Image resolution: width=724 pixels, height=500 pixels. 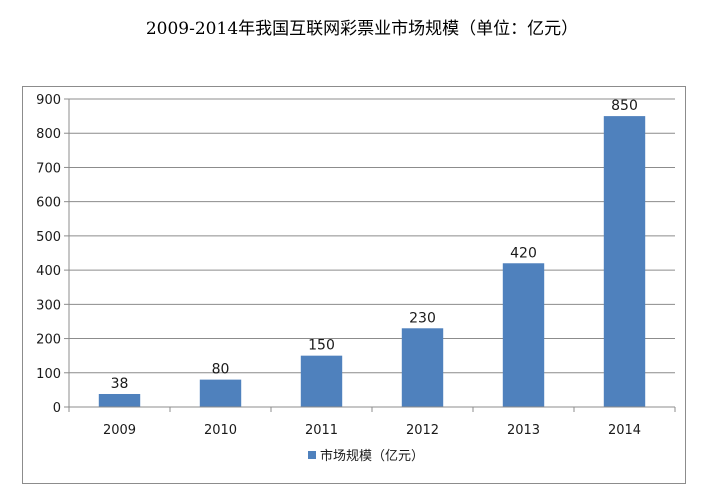 What do you see at coordinates (372, 456) in the screenshot?
I see `legend-label: 市场规模（亿元）` at bounding box center [372, 456].